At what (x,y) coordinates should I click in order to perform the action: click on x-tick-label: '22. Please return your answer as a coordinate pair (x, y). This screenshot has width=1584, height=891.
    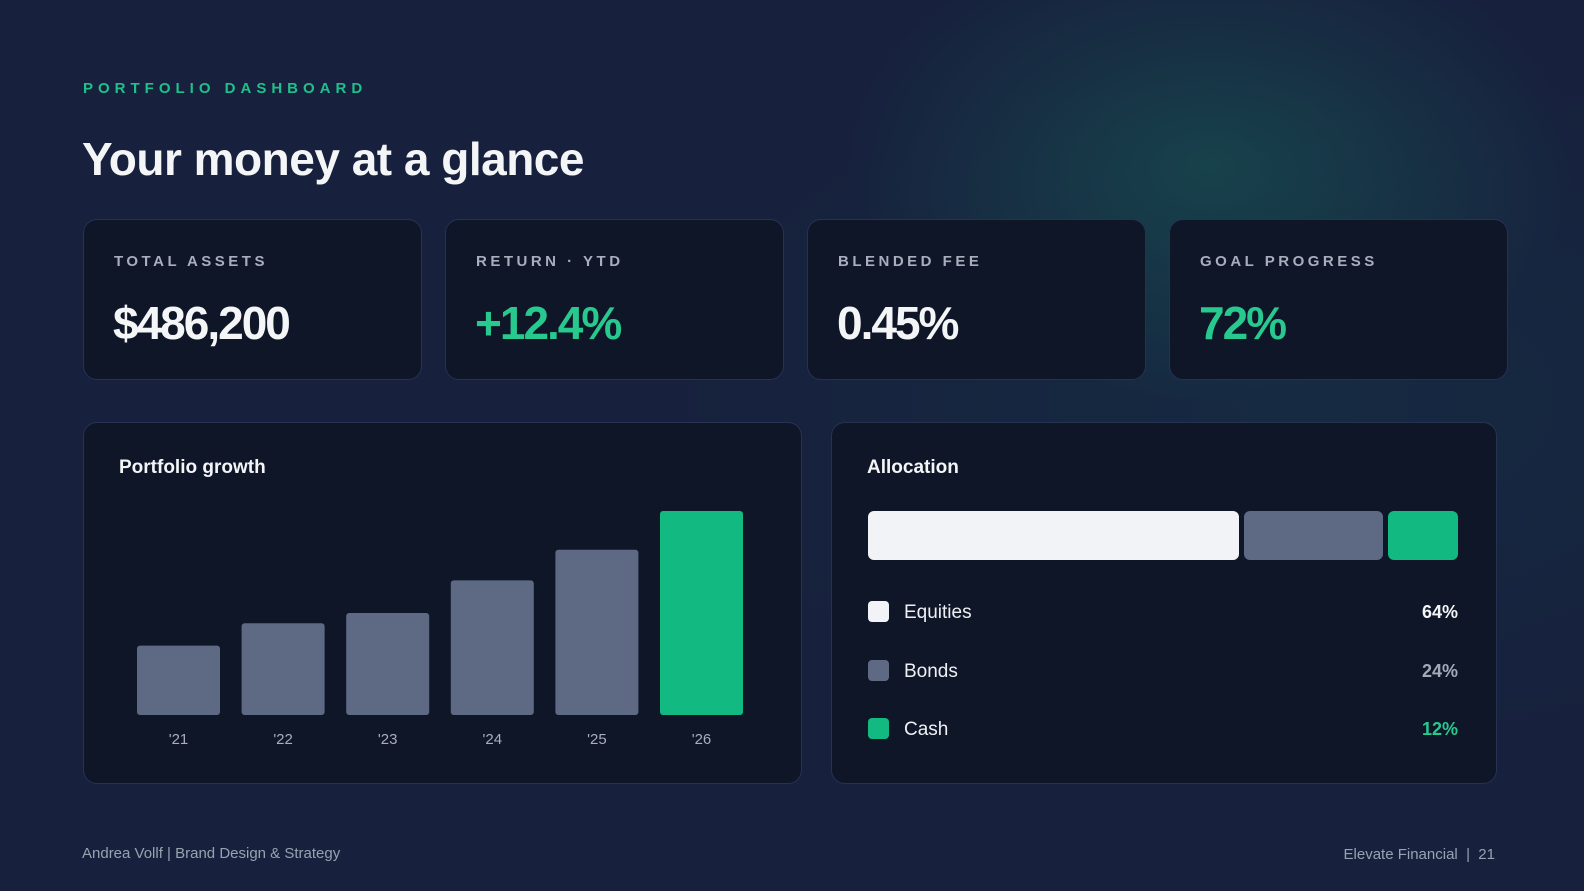
    Looking at the image, I should click on (283, 739).